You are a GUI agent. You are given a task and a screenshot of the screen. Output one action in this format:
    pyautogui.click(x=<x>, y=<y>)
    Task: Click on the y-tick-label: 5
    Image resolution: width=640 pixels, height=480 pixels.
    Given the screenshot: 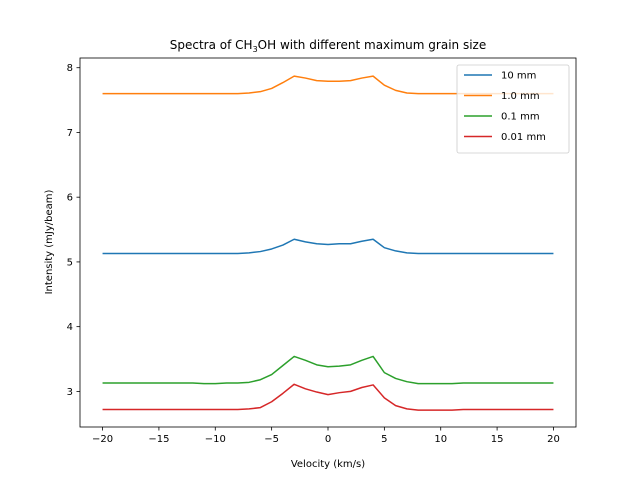 What is the action you would take?
    pyautogui.click(x=70, y=262)
    